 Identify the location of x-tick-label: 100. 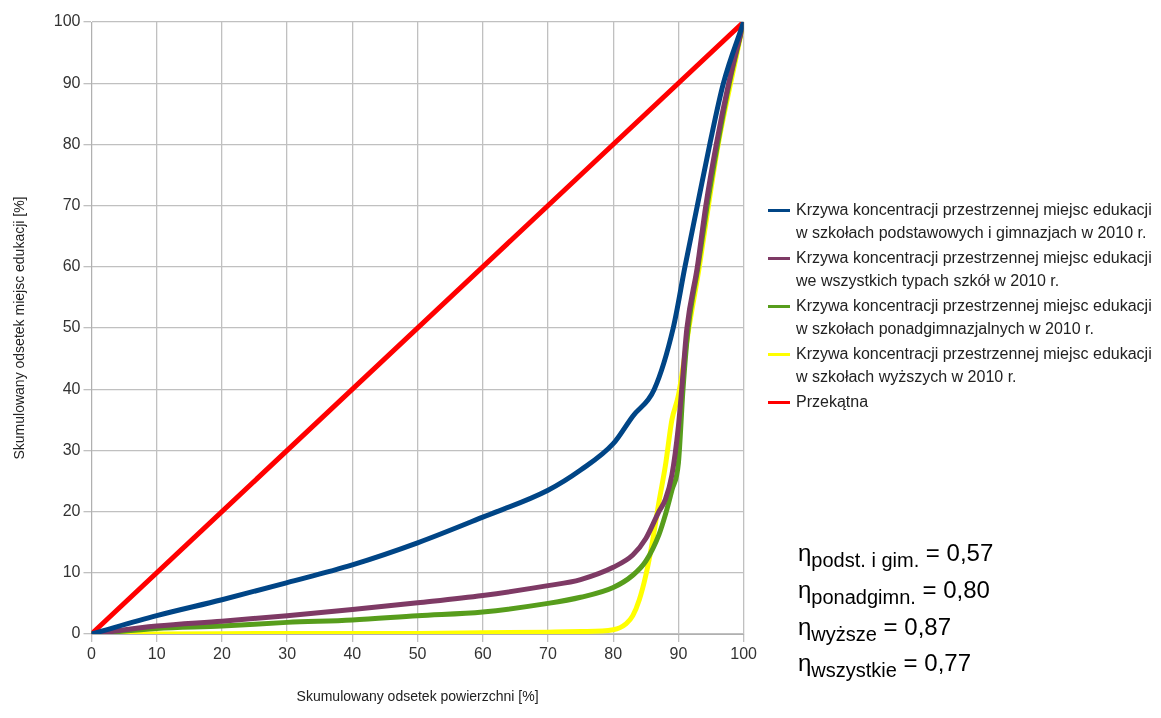
(744, 654).